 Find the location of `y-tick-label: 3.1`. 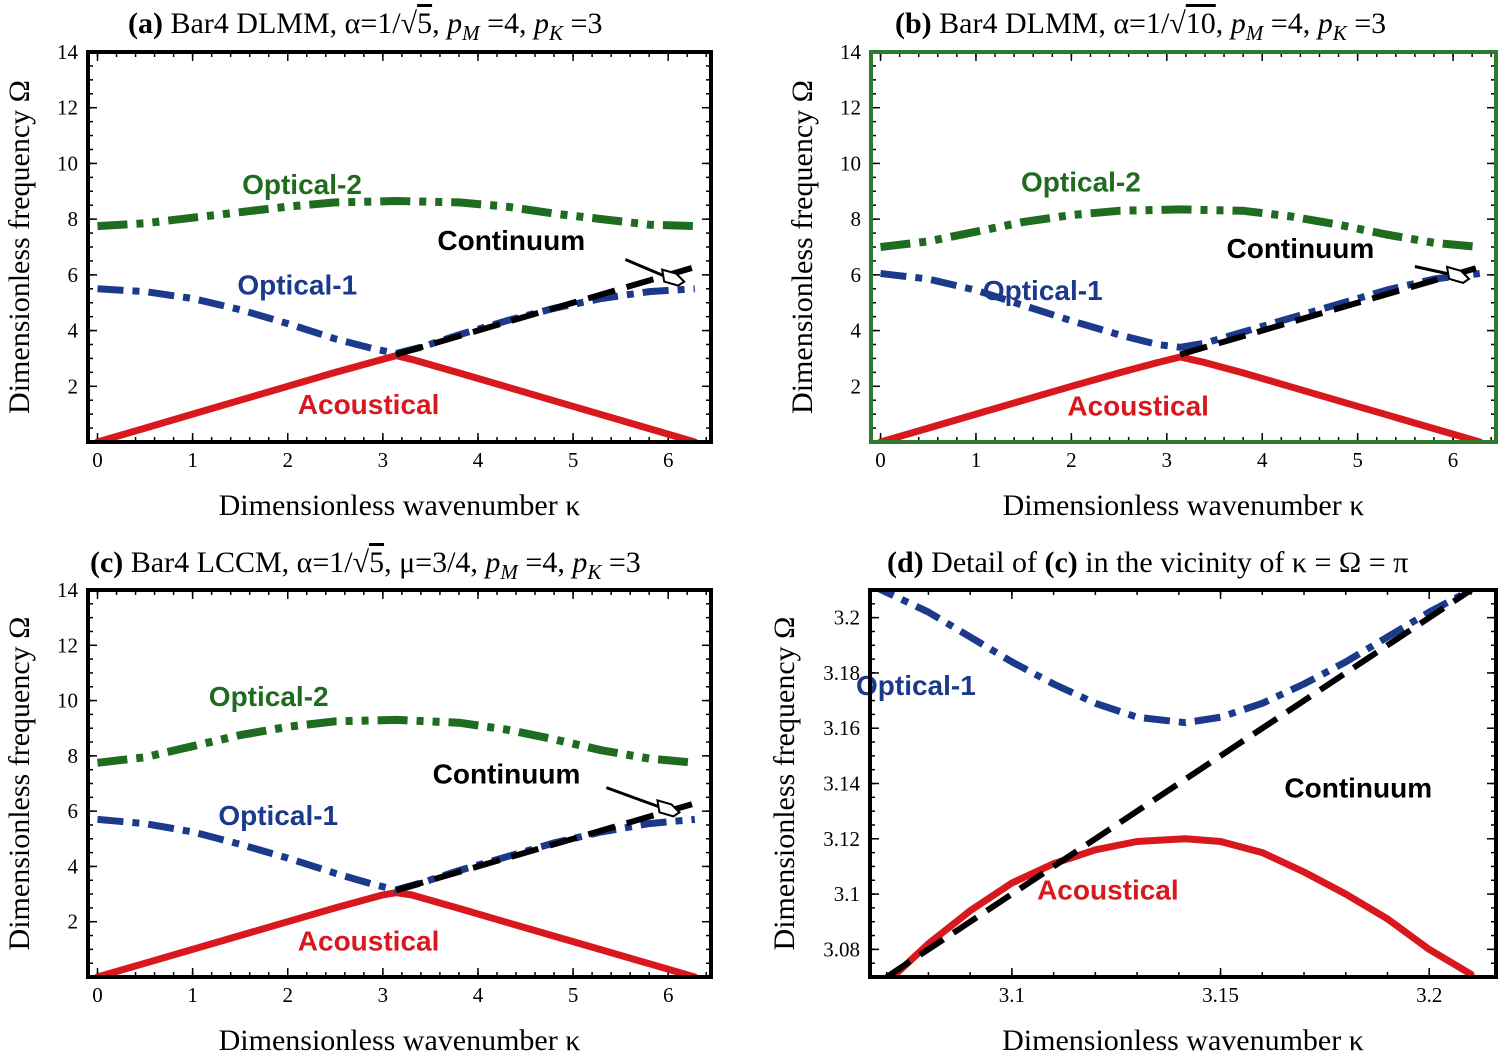

y-tick-label: 3.1 is located at coordinates (847, 894).